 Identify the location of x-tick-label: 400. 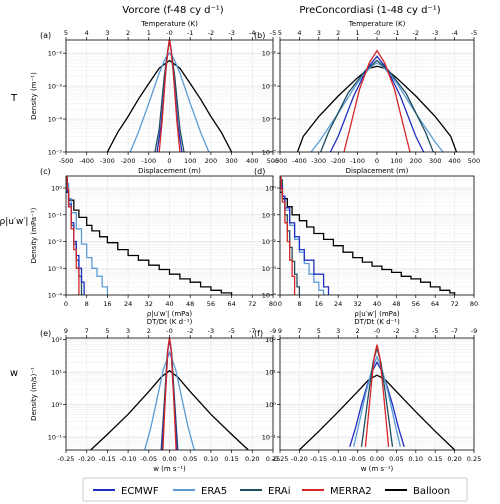
(454, 161).